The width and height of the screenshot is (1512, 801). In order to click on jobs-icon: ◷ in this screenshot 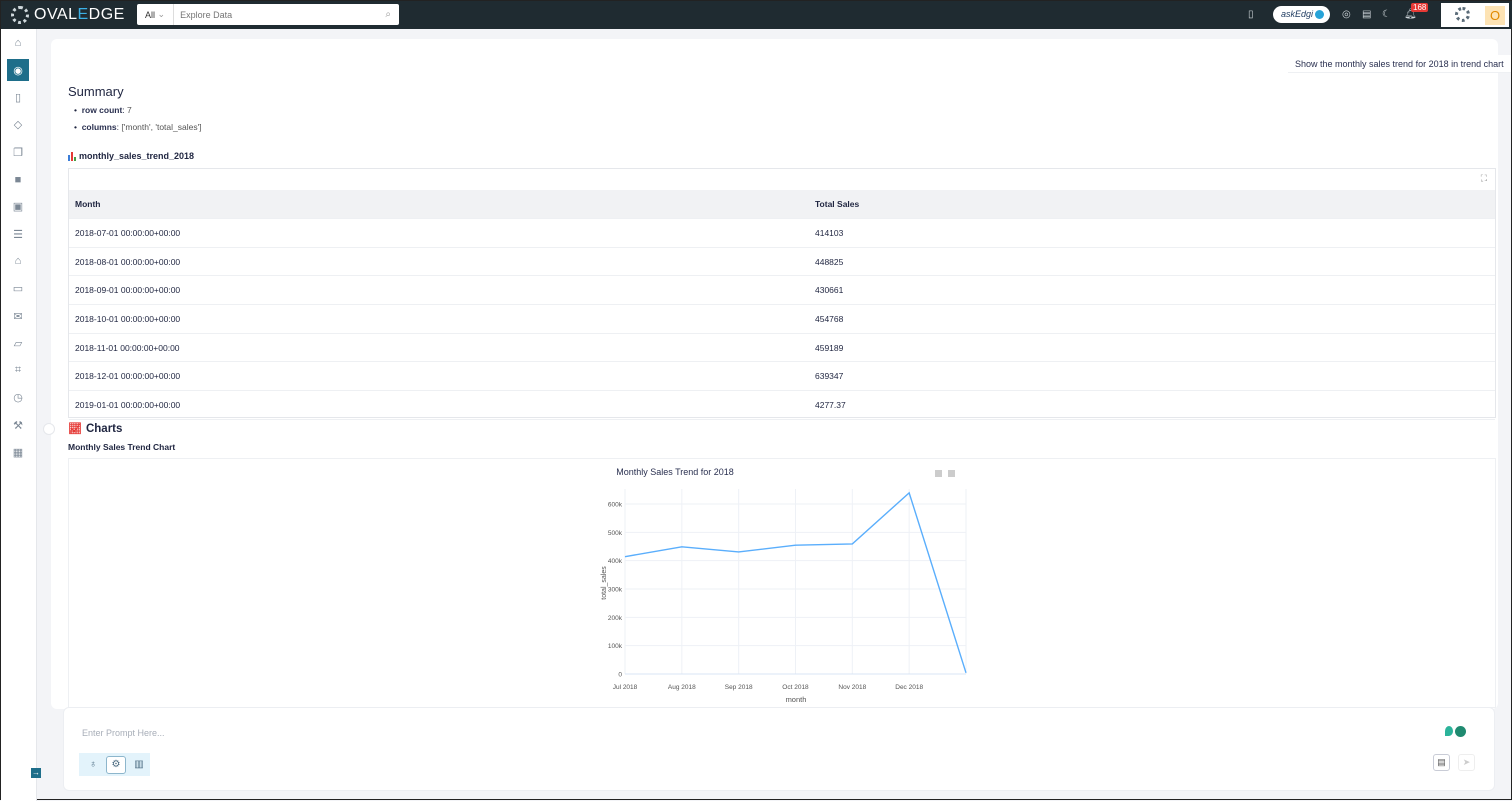, I will do `click(18, 398)`.